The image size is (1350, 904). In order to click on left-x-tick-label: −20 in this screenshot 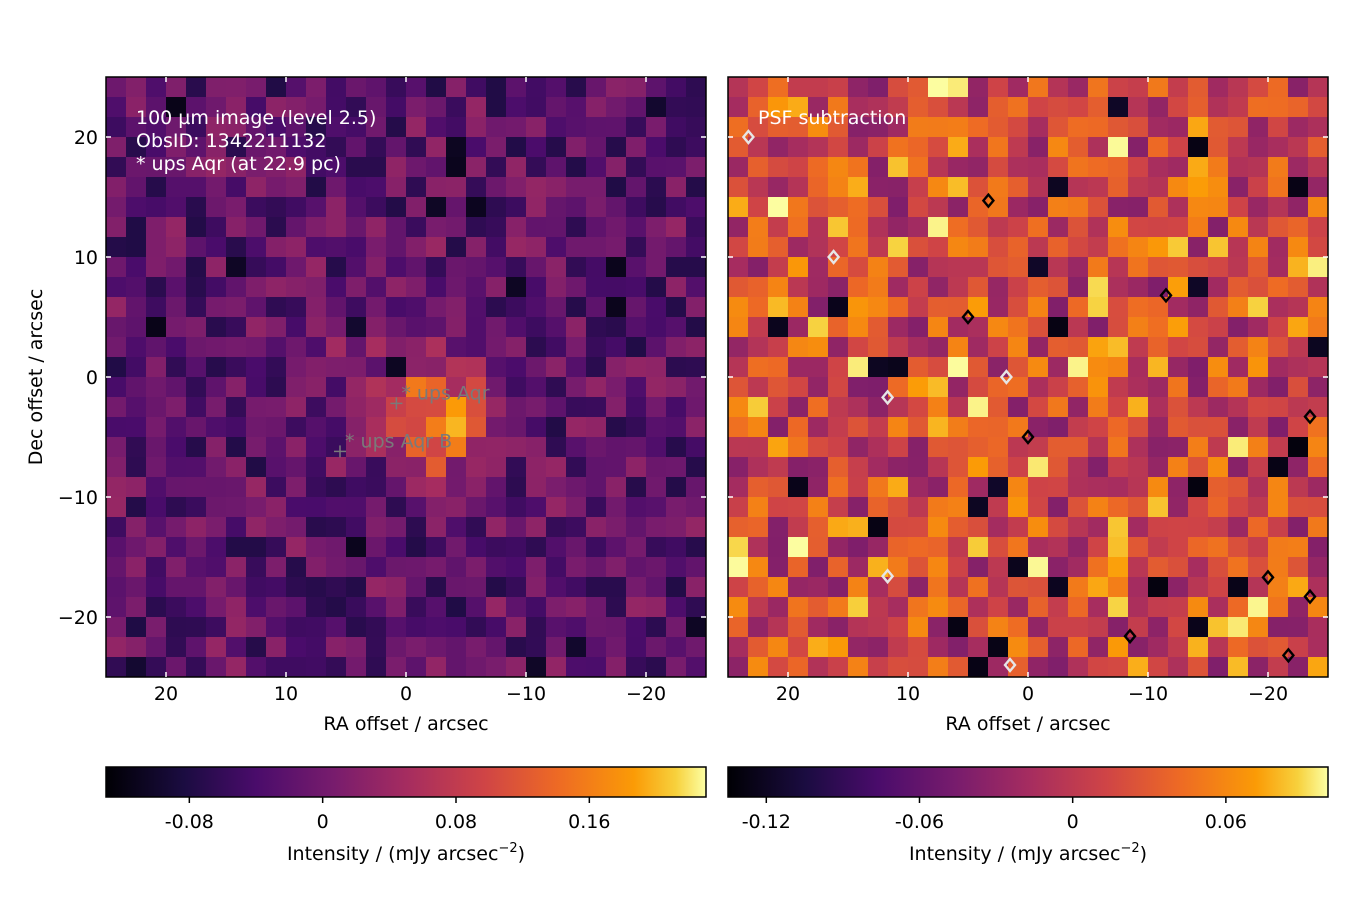, I will do `click(646, 694)`.